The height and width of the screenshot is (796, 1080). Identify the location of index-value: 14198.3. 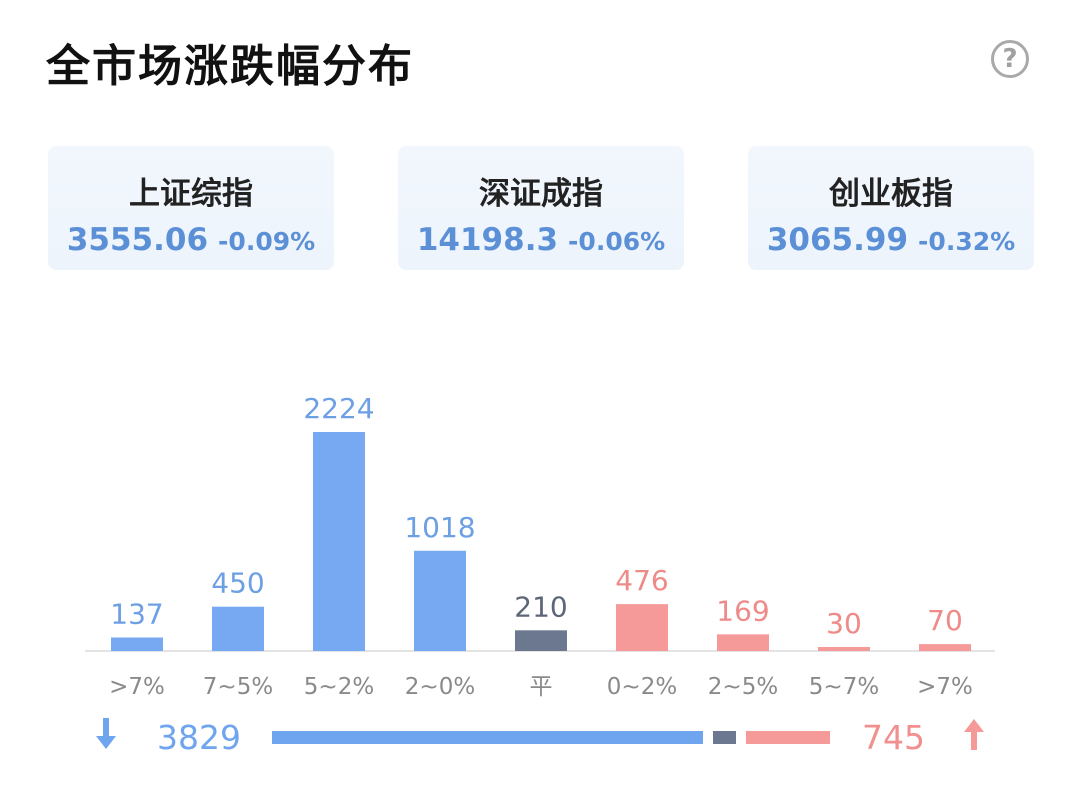
(487, 240).